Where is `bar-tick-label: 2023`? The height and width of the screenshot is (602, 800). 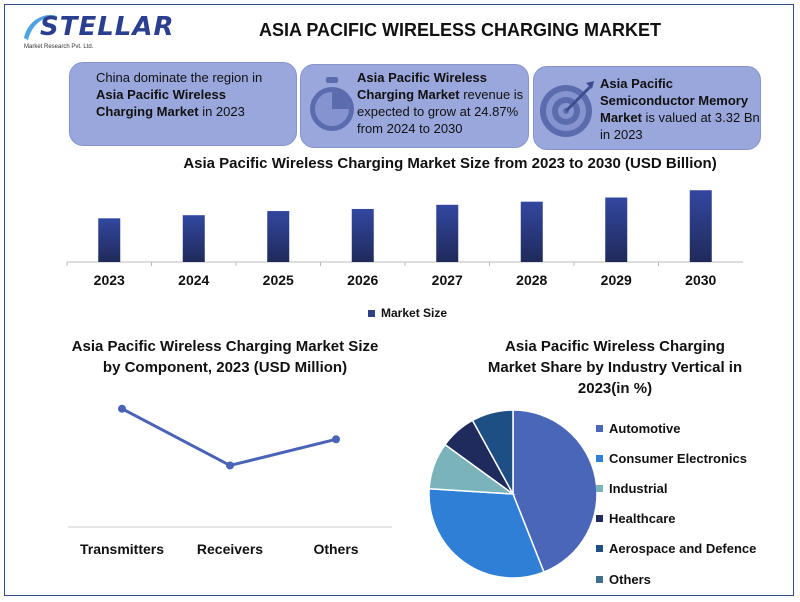 bar-tick-label: 2023 is located at coordinates (109, 280).